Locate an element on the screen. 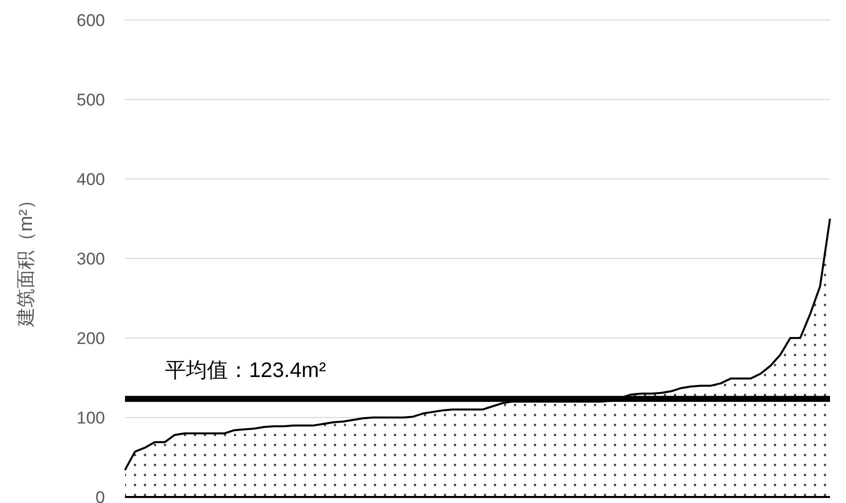 This screenshot has width=846, height=503. ref-line-label: 平均值：123.4m² is located at coordinates (245, 370).